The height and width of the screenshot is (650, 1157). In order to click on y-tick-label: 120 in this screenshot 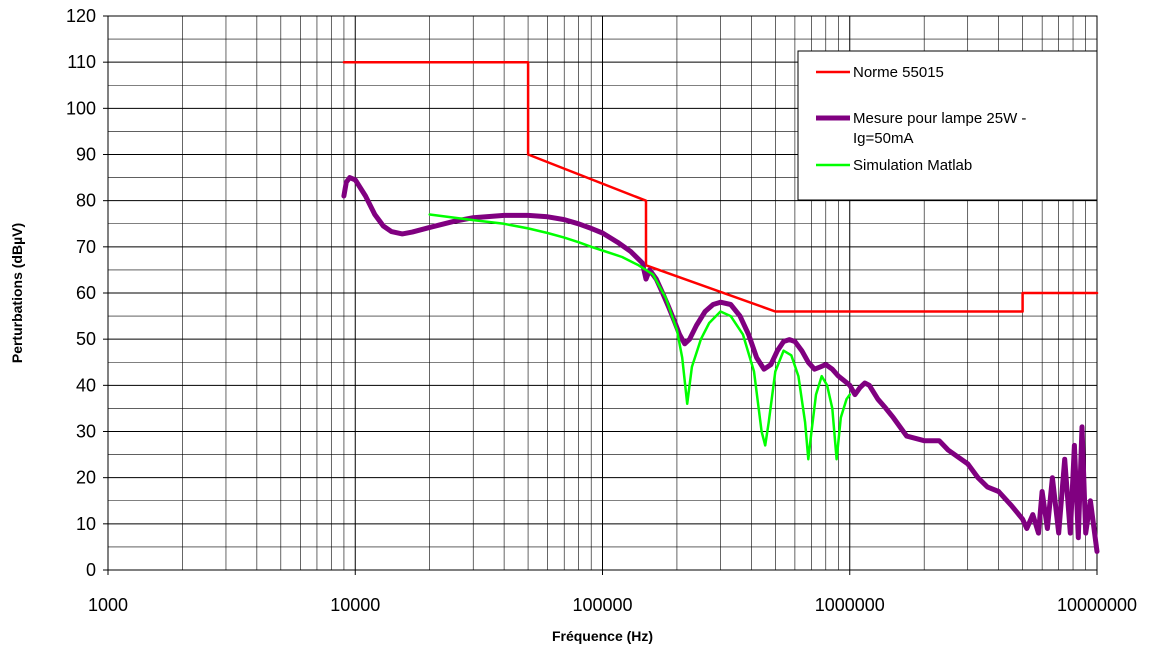, I will do `click(81, 16)`.